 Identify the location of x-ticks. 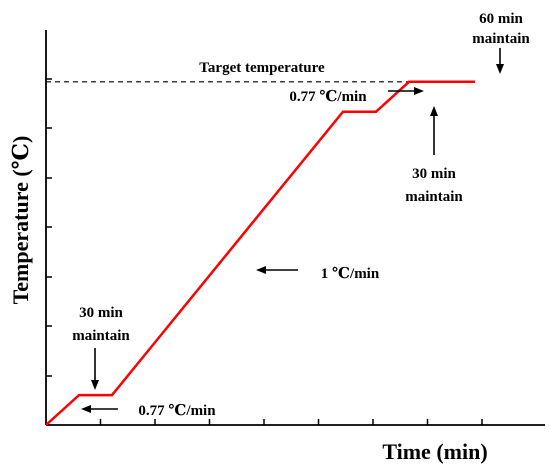
(291, 422).